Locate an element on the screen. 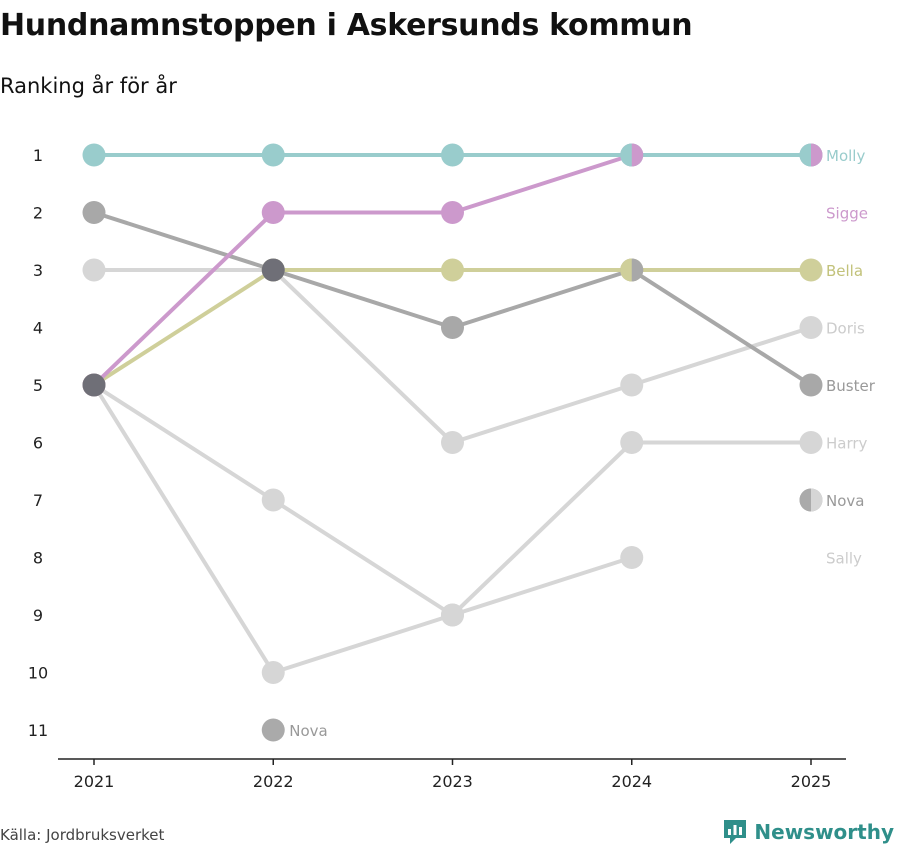 This screenshot has width=900, height=850. series-label-sally: Sally is located at coordinates (844, 559).